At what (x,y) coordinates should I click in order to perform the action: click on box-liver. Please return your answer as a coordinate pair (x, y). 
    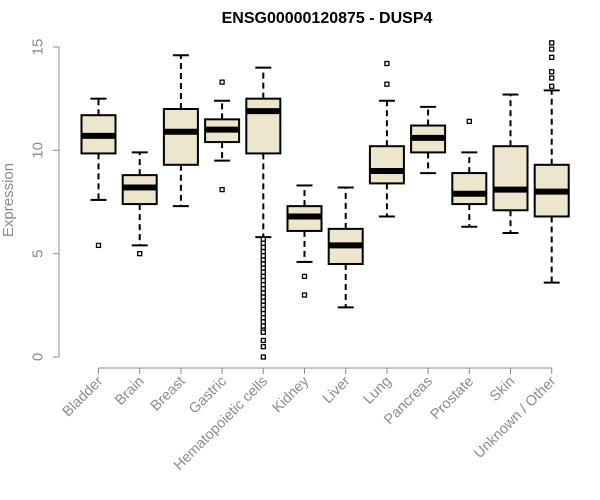
    Looking at the image, I should click on (345, 247).